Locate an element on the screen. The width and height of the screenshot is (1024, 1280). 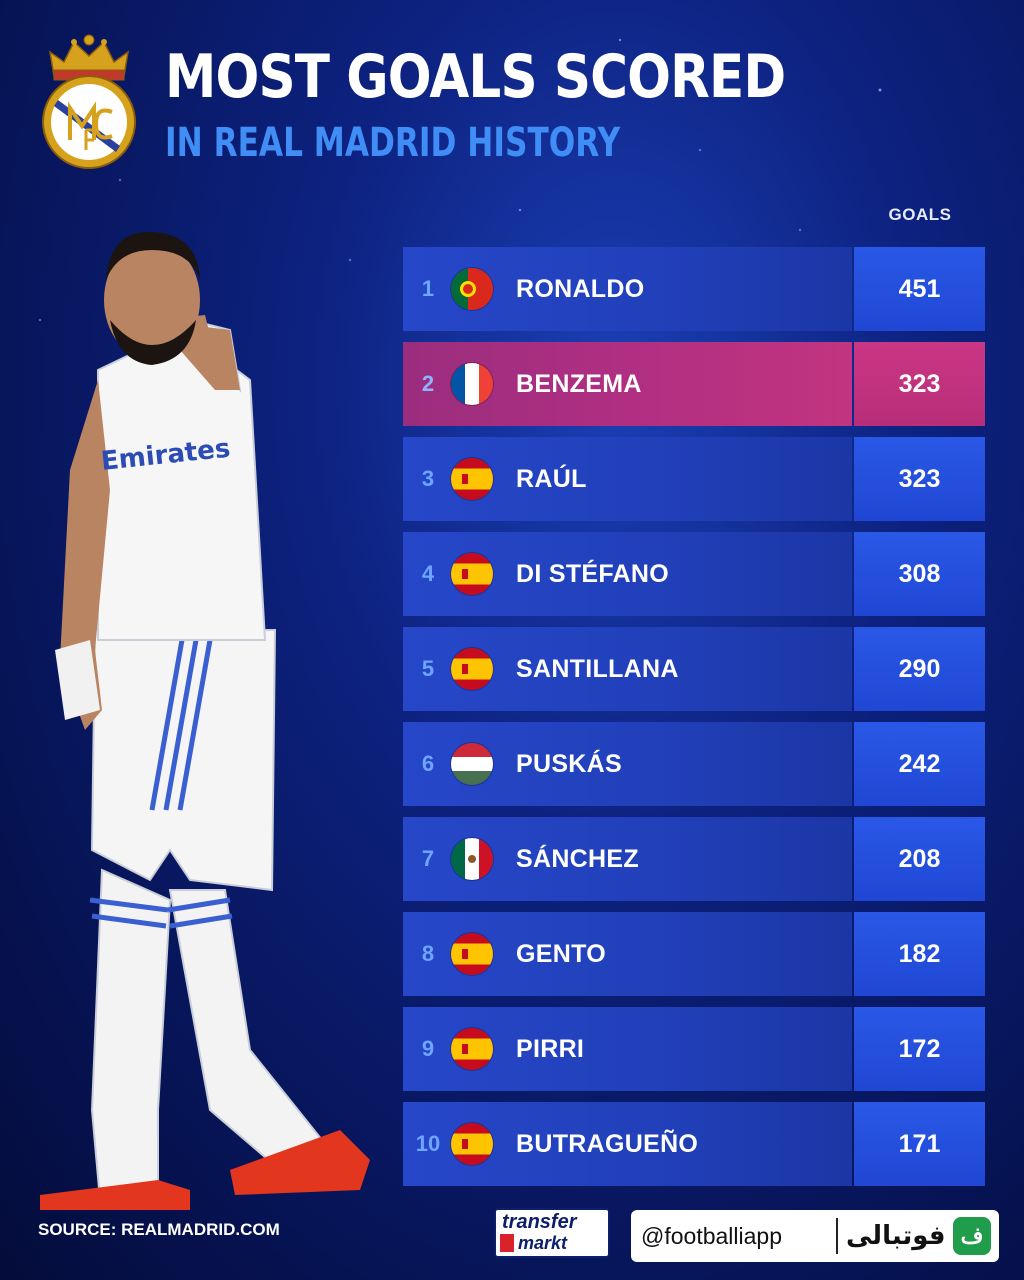
row-name-cell: 7 SÁNCHEZ is located at coordinates (627, 859).